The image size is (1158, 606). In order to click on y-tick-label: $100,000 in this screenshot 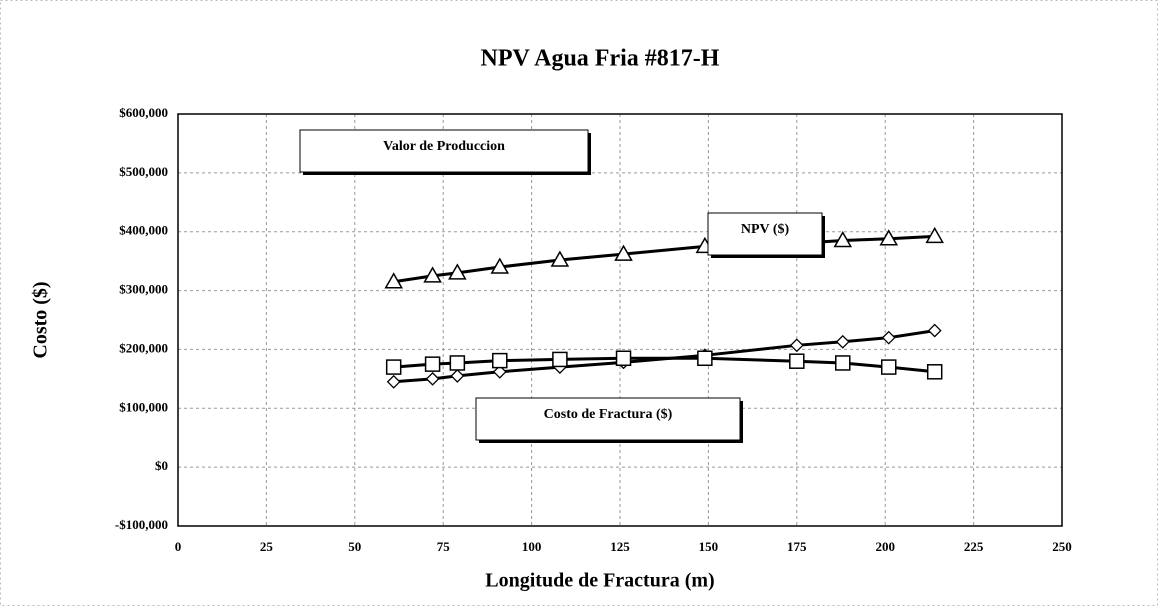, I will do `click(143, 406)`.